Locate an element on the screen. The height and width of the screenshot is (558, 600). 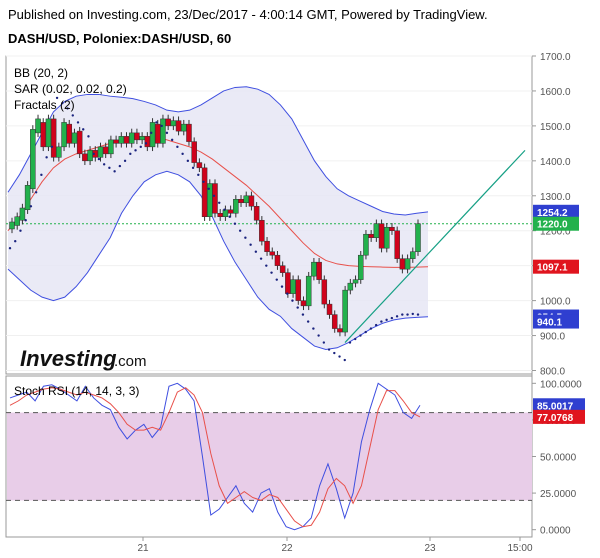
time-axis-label: 22 is located at coordinates (287, 548).